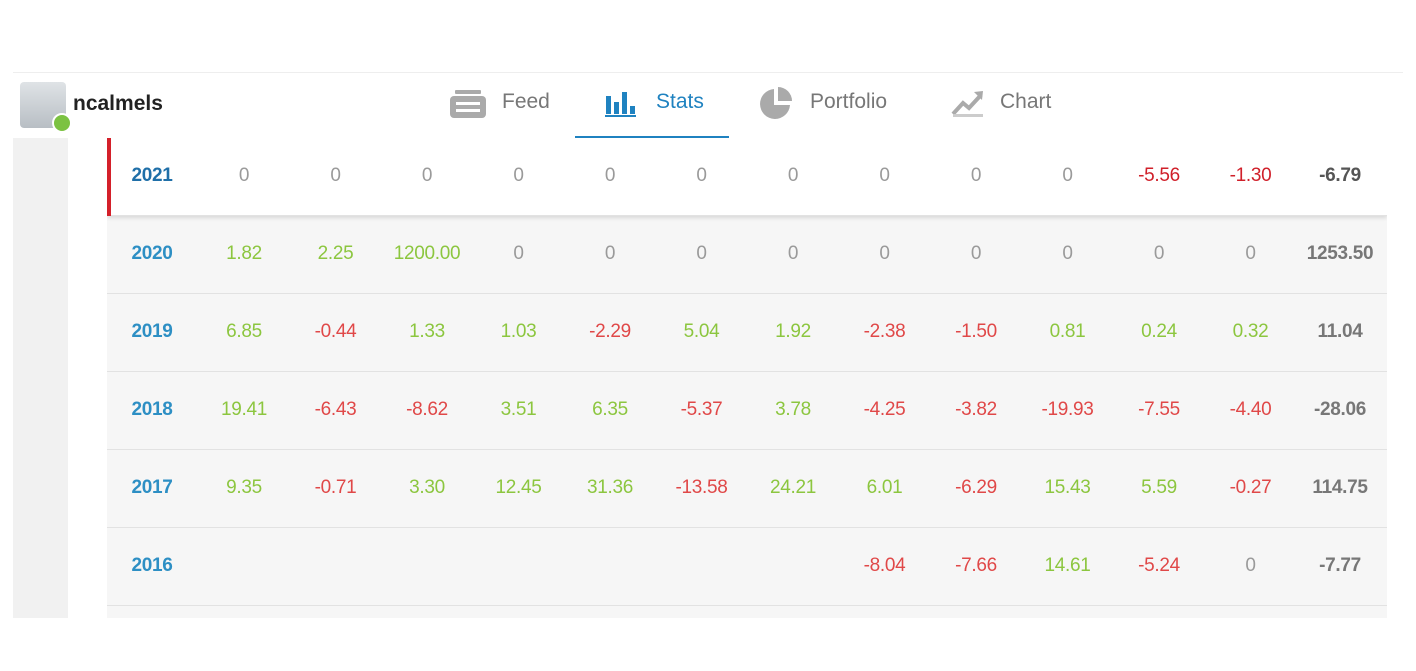  What do you see at coordinates (967, 104) in the screenshot?
I see `chart-icon` at bounding box center [967, 104].